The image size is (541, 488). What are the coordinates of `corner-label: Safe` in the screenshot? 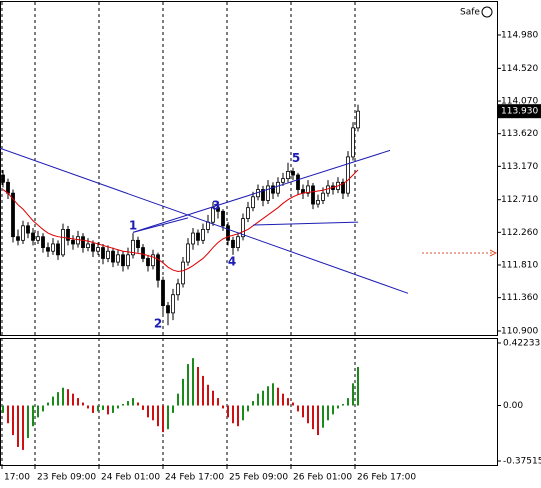 It's located at (470, 13).